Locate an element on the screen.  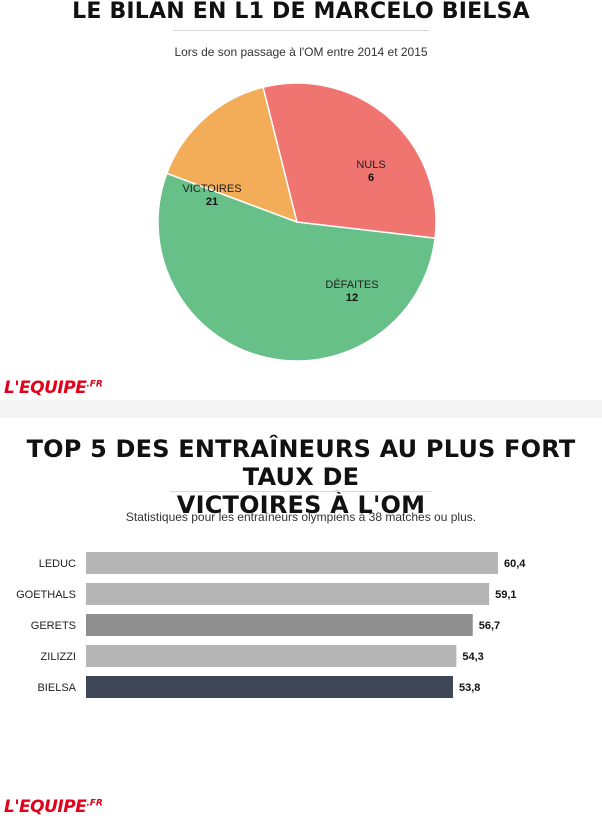
bar-bielsa is located at coordinates (269, 687).